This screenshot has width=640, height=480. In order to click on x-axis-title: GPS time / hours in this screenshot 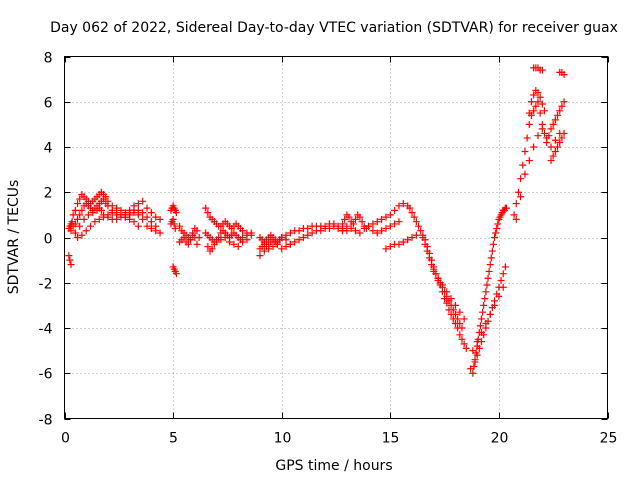, I will do `click(333, 466)`.